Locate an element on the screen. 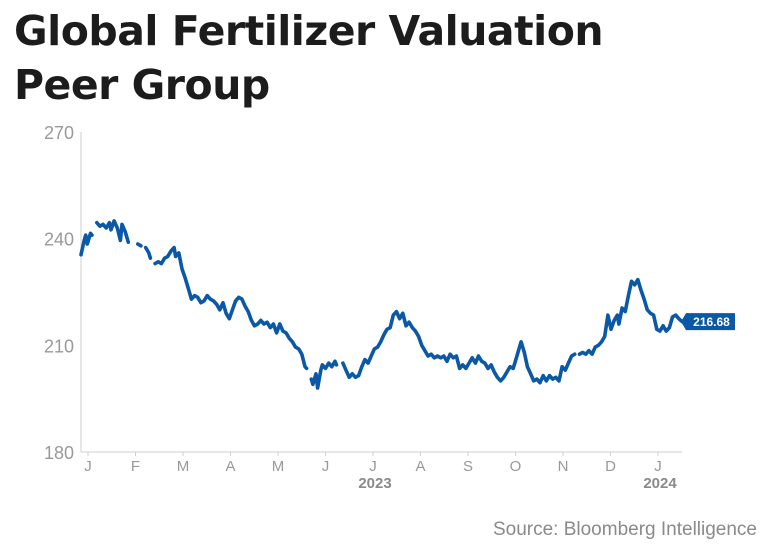  y-tick-label: 210 is located at coordinates (59, 346).